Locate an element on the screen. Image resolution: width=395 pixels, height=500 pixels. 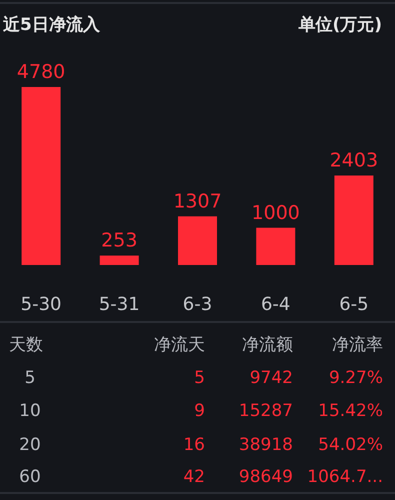
text: 54.02% is located at coordinates (350, 445).